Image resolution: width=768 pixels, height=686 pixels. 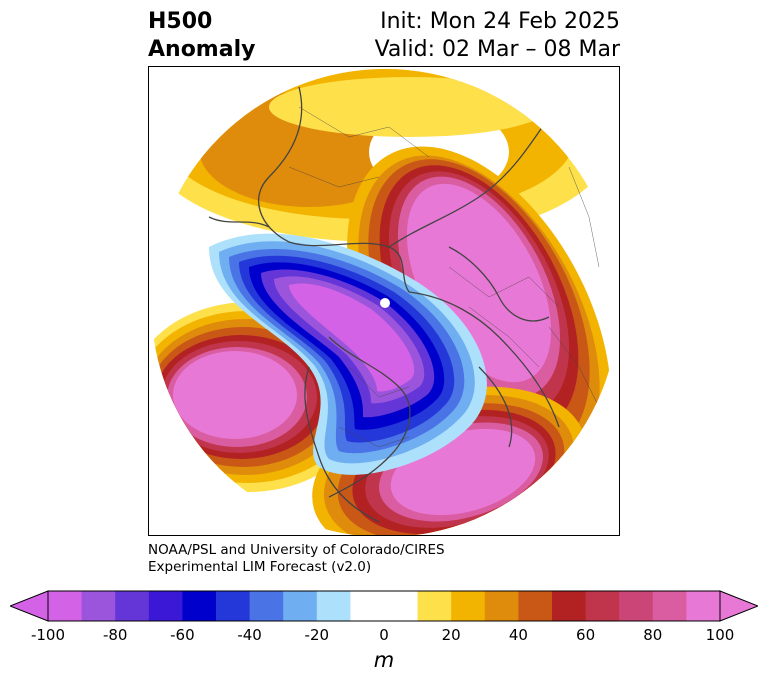 What do you see at coordinates (180, 21) in the screenshot?
I see `variable-title: H500` at bounding box center [180, 21].